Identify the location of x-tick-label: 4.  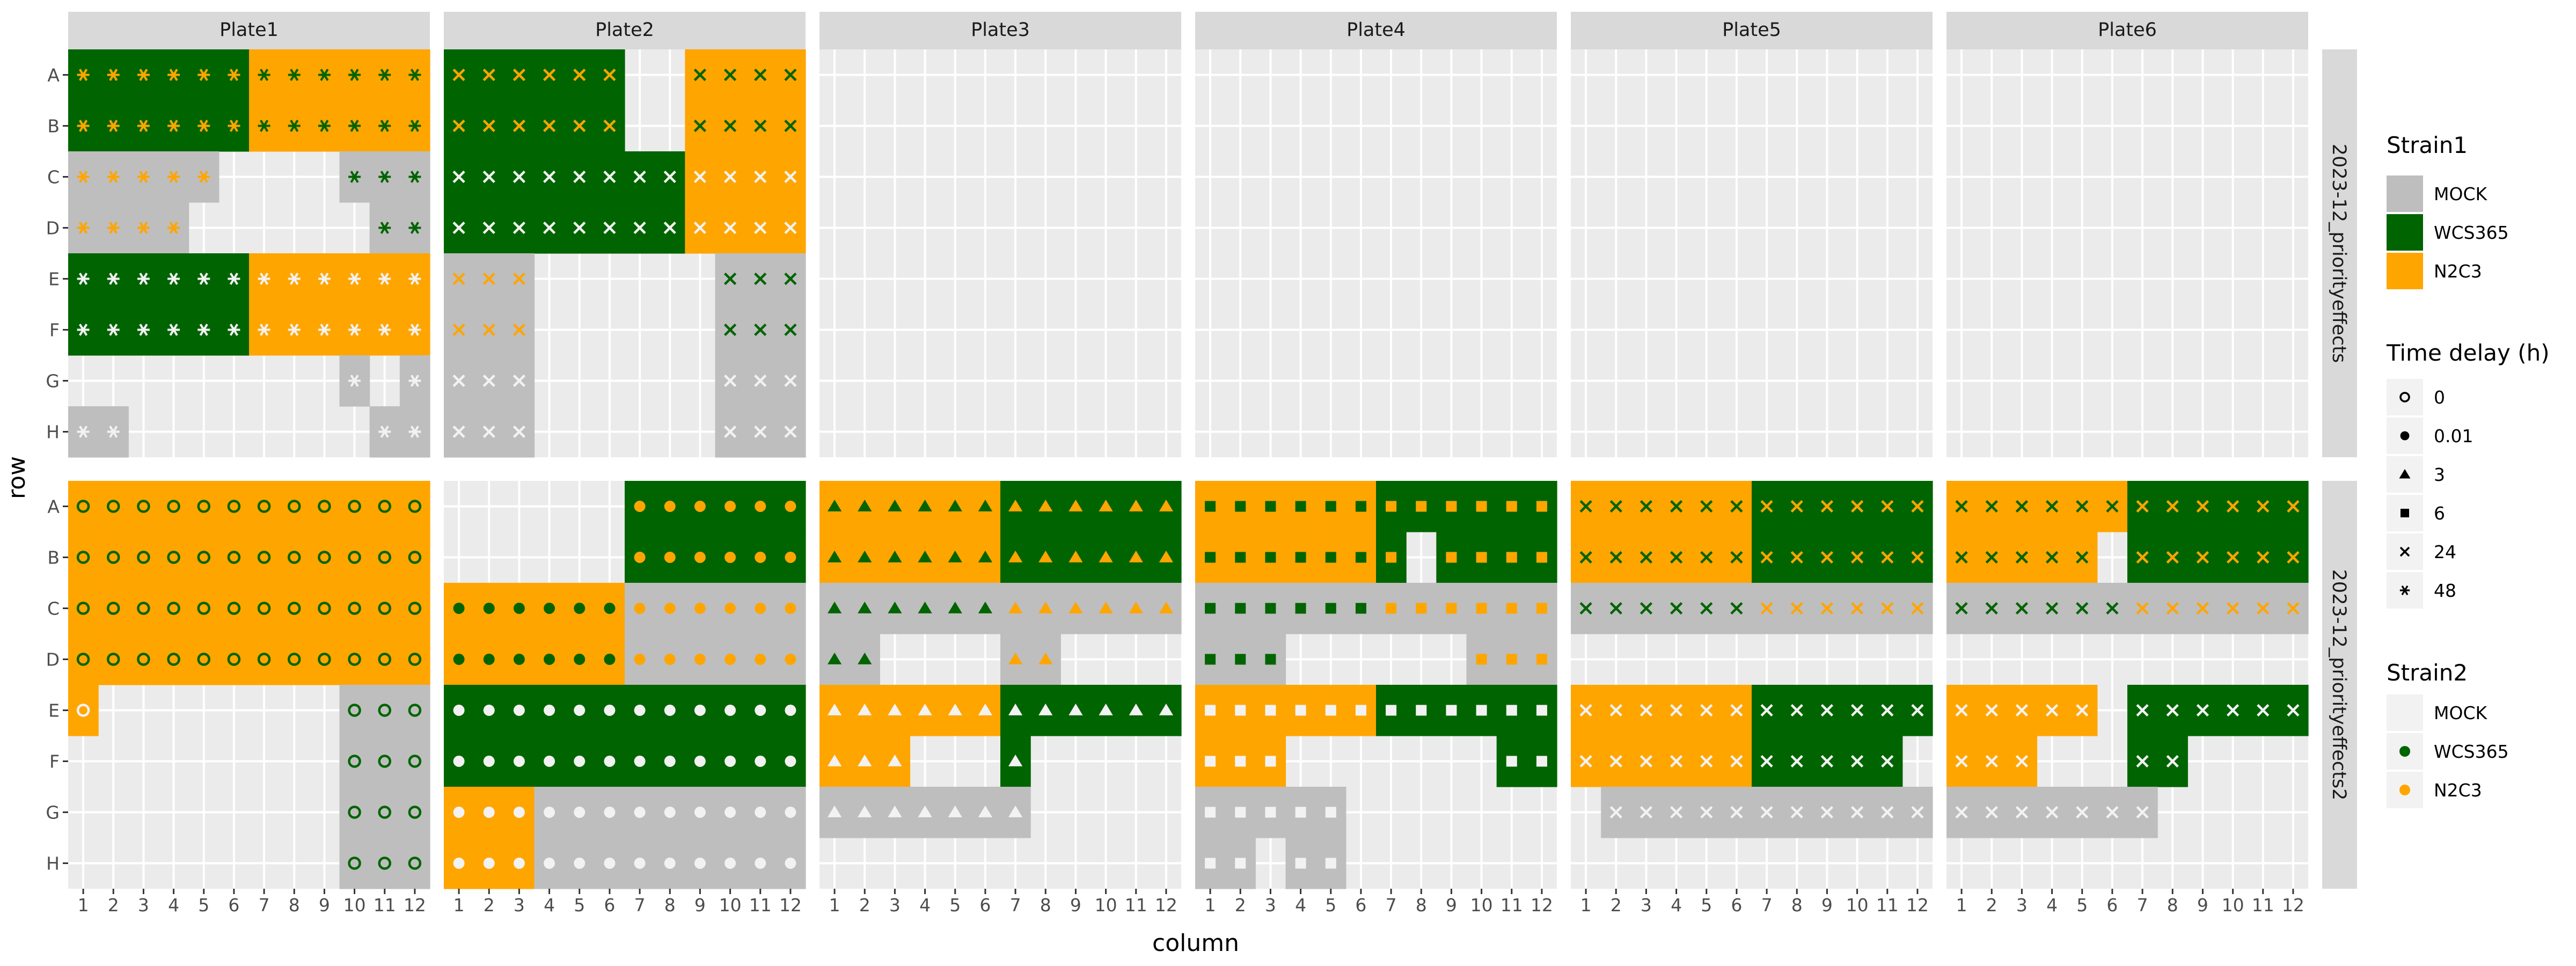
(925, 905).